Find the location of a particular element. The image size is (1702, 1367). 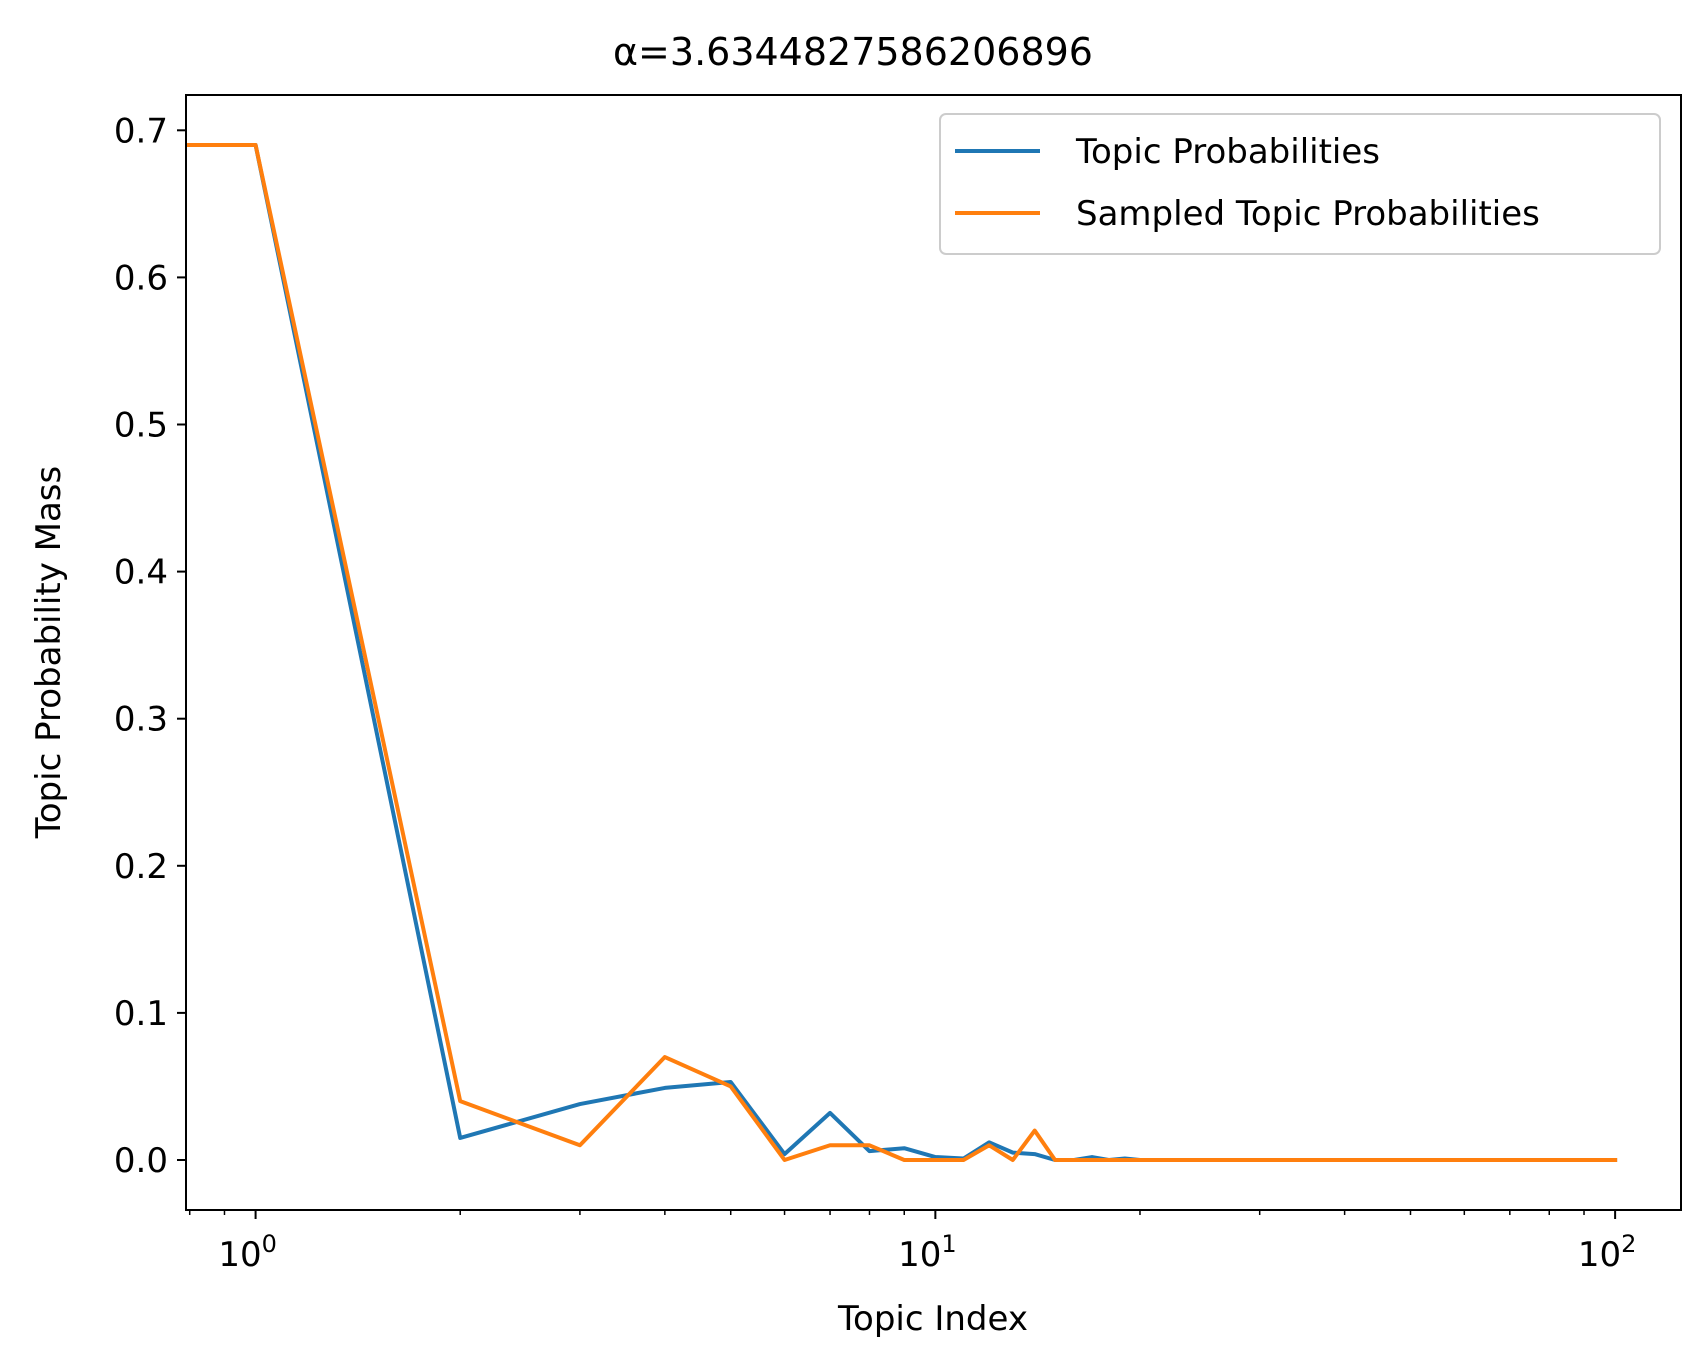

y-tick-label: 0.1 is located at coordinates (141, 1014).